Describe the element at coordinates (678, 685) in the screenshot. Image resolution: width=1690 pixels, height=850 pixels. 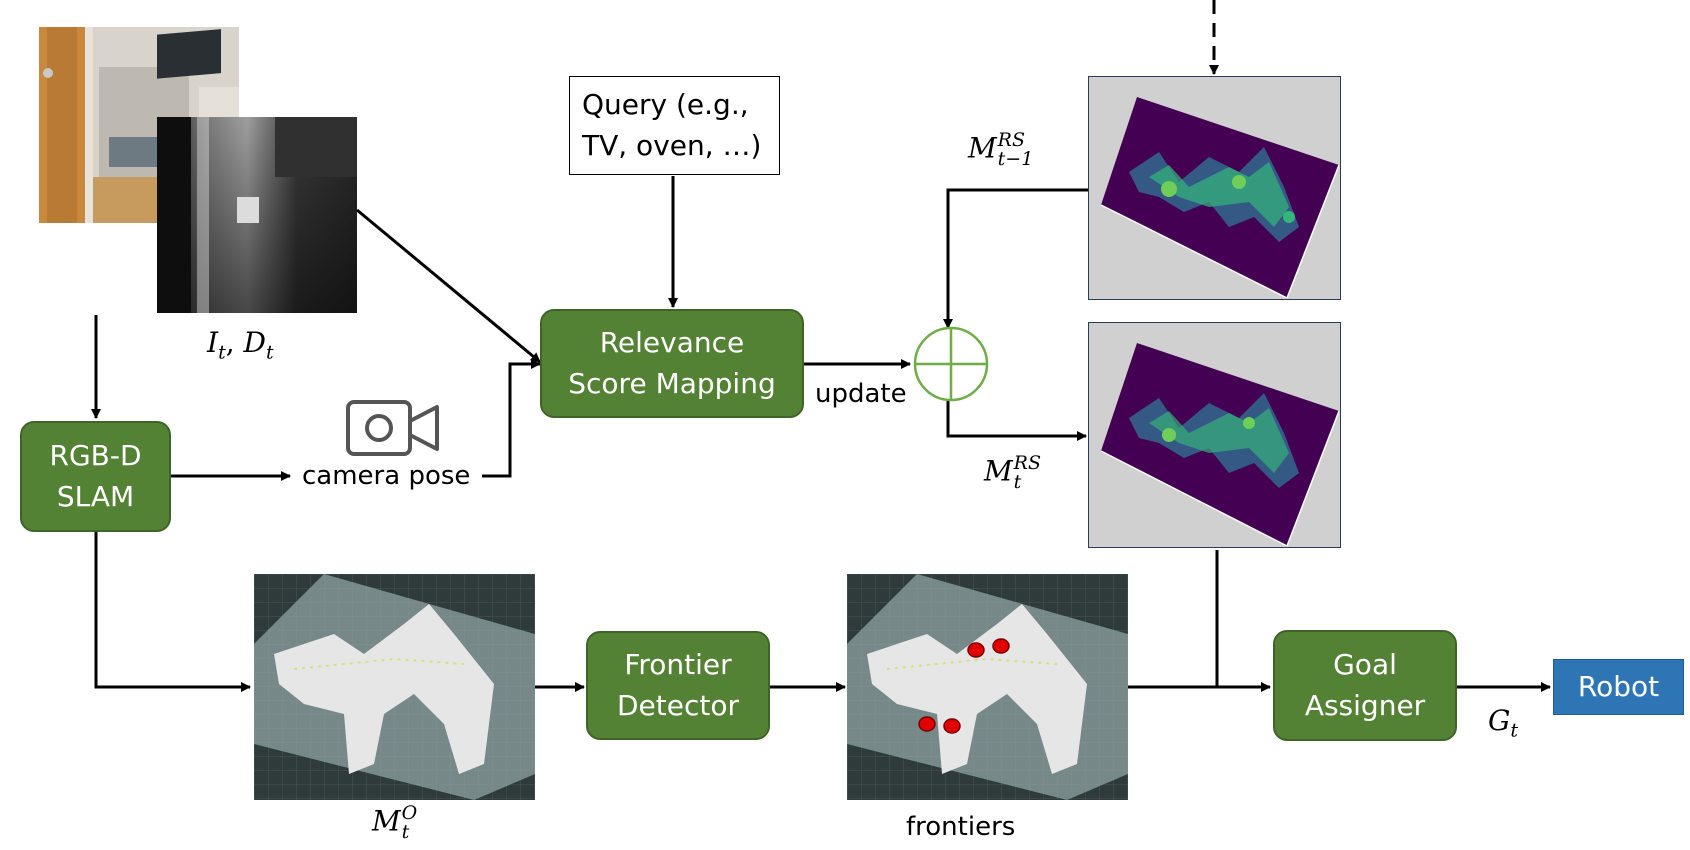
I see `frontier-detector-module: Frontier Detector` at that location.